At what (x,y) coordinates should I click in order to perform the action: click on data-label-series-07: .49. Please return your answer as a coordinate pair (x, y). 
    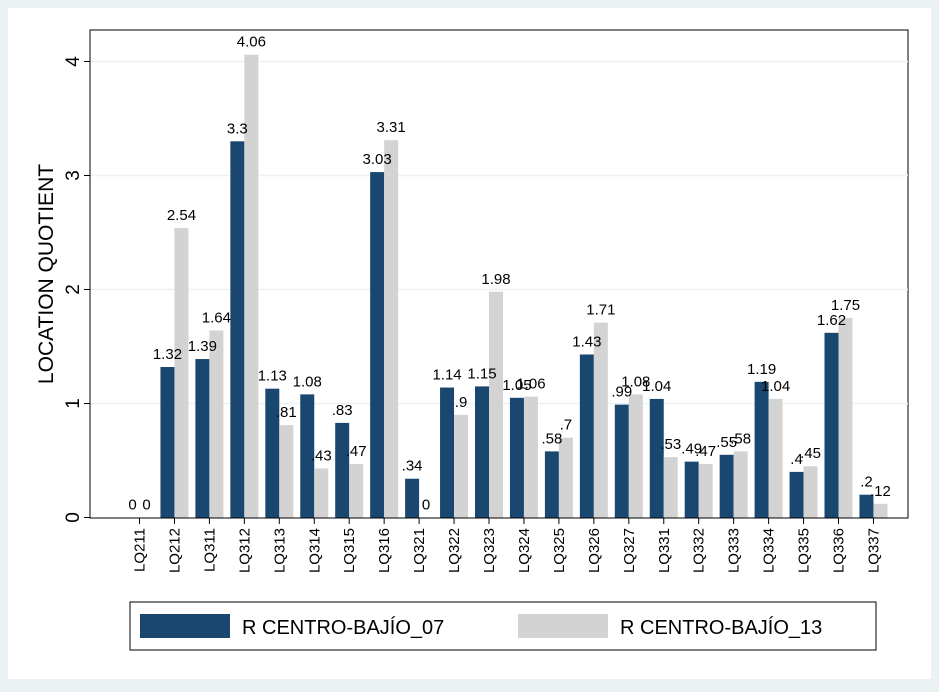
    Looking at the image, I should click on (691, 449).